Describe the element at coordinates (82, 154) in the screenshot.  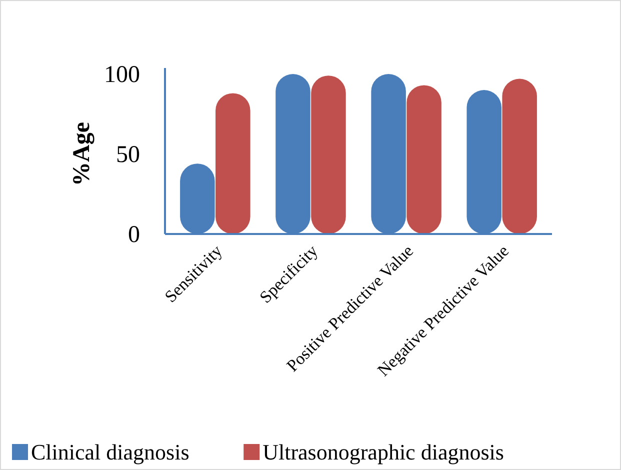
I see `y-axis-title: %Age` at that location.